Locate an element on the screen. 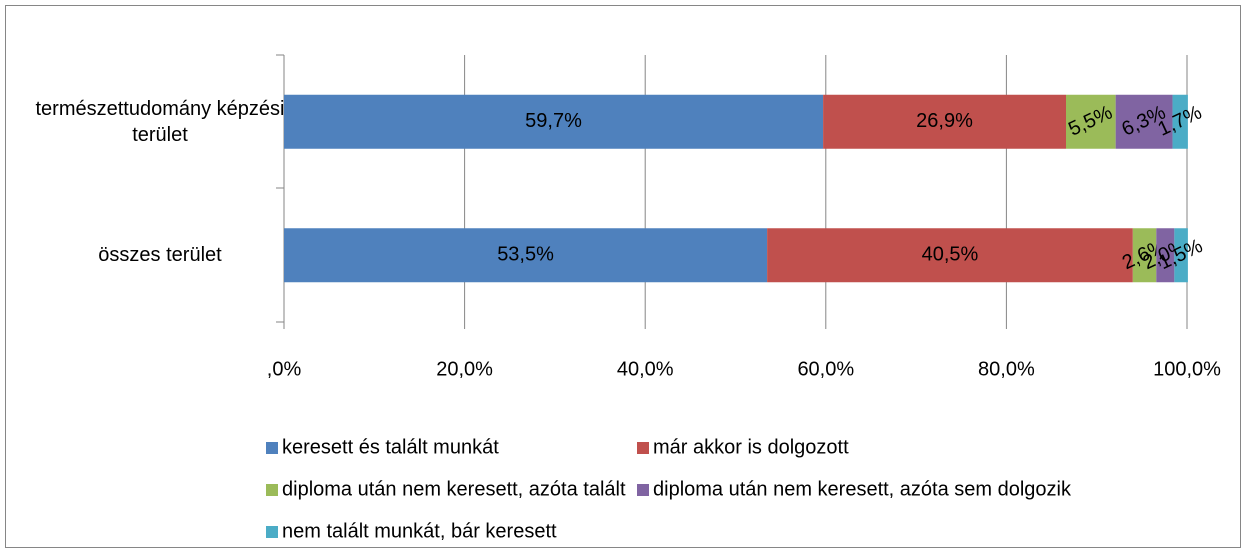 The image size is (1247, 552). y-tick-label: természettudomány képzési terület is located at coordinates (160, 121).